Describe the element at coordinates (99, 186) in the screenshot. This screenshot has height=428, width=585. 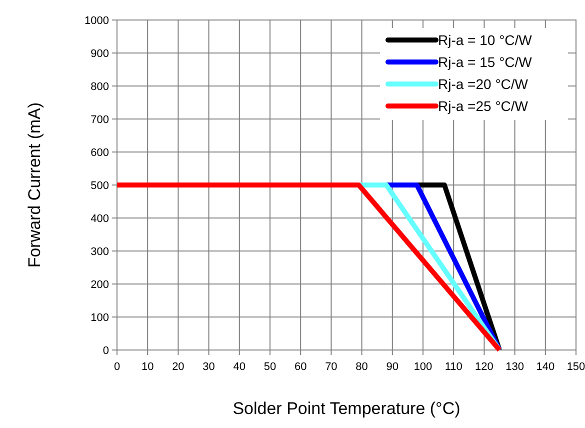
I see `y-tick-label: 500` at that location.